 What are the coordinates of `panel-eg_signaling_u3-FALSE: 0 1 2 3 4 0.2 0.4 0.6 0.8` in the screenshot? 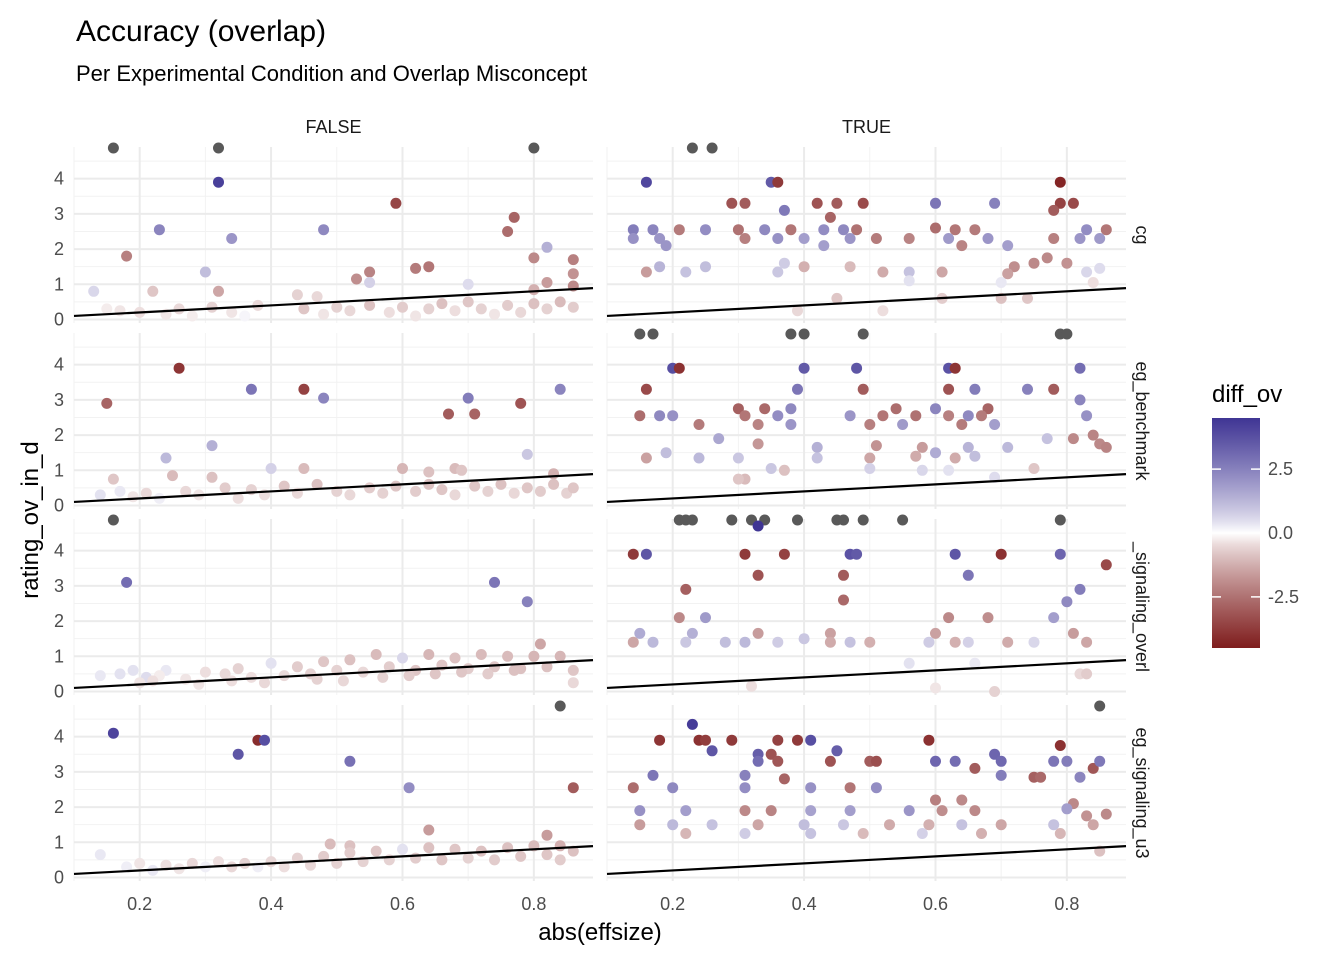 It's located at (324, 807).